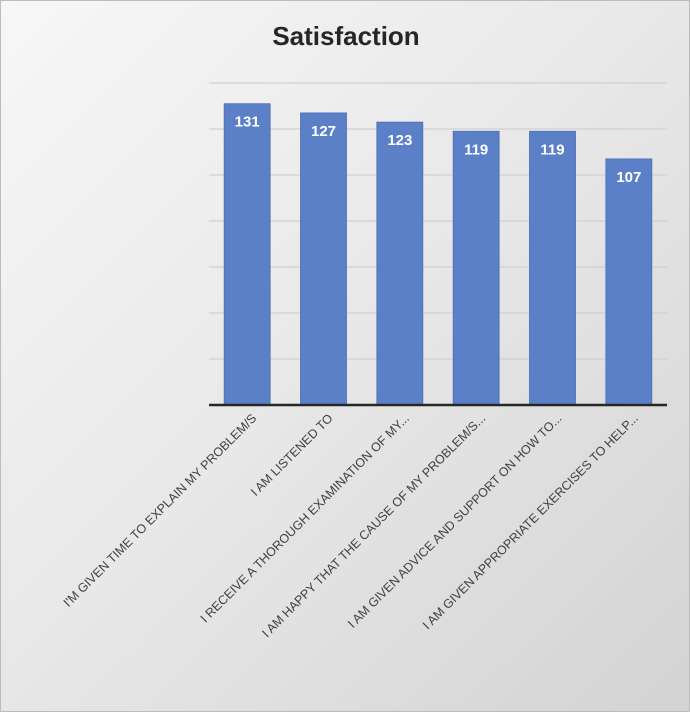 This screenshot has width=690, height=713. I want to click on chart-title: Satisfaction, so click(346, 36).